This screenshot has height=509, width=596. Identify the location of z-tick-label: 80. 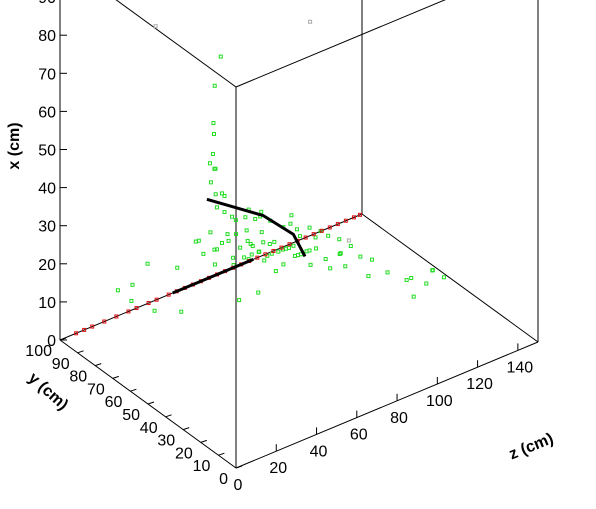
(399, 418).